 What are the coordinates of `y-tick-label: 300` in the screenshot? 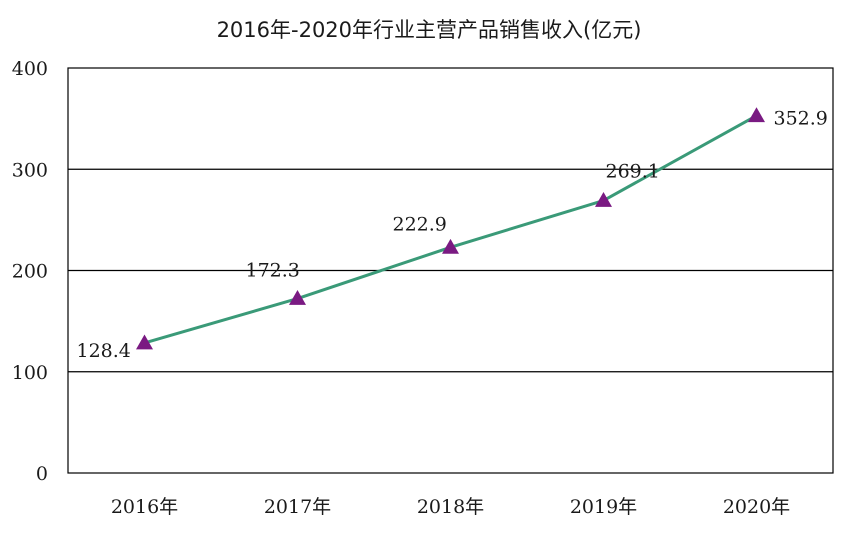 It's located at (30, 170).